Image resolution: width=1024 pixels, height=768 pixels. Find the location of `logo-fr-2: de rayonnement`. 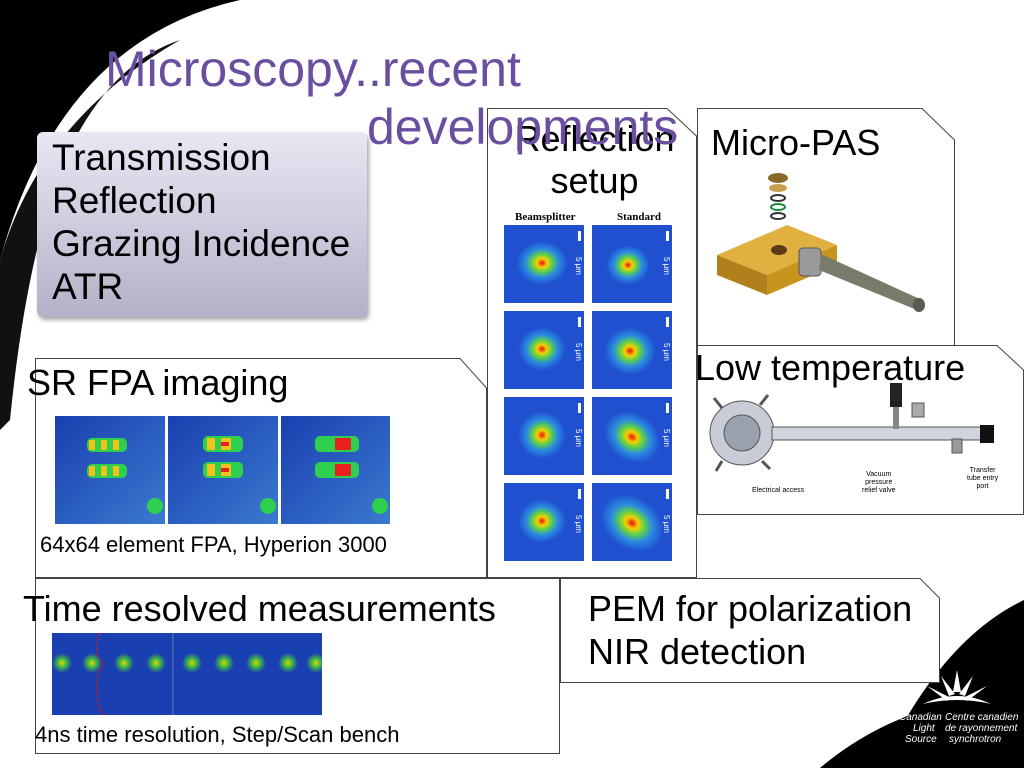

logo-fr-2: de rayonnement is located at coordinates (981, 728).